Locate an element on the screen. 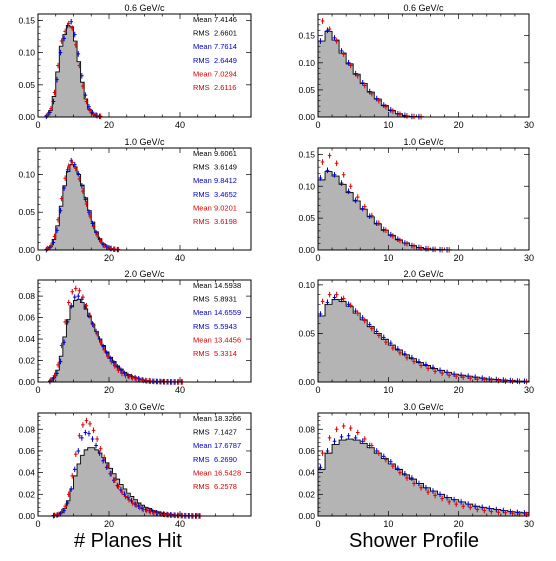 This screenshot has width=556, height=561. y-tick-label: 0.02 is located at coordinates (26, 361).